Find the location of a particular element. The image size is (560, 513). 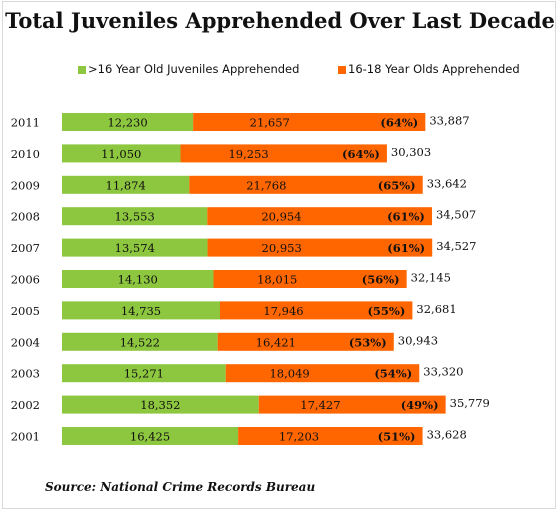

data-label-orange: 21,657 is located at coordinates (270, 123).